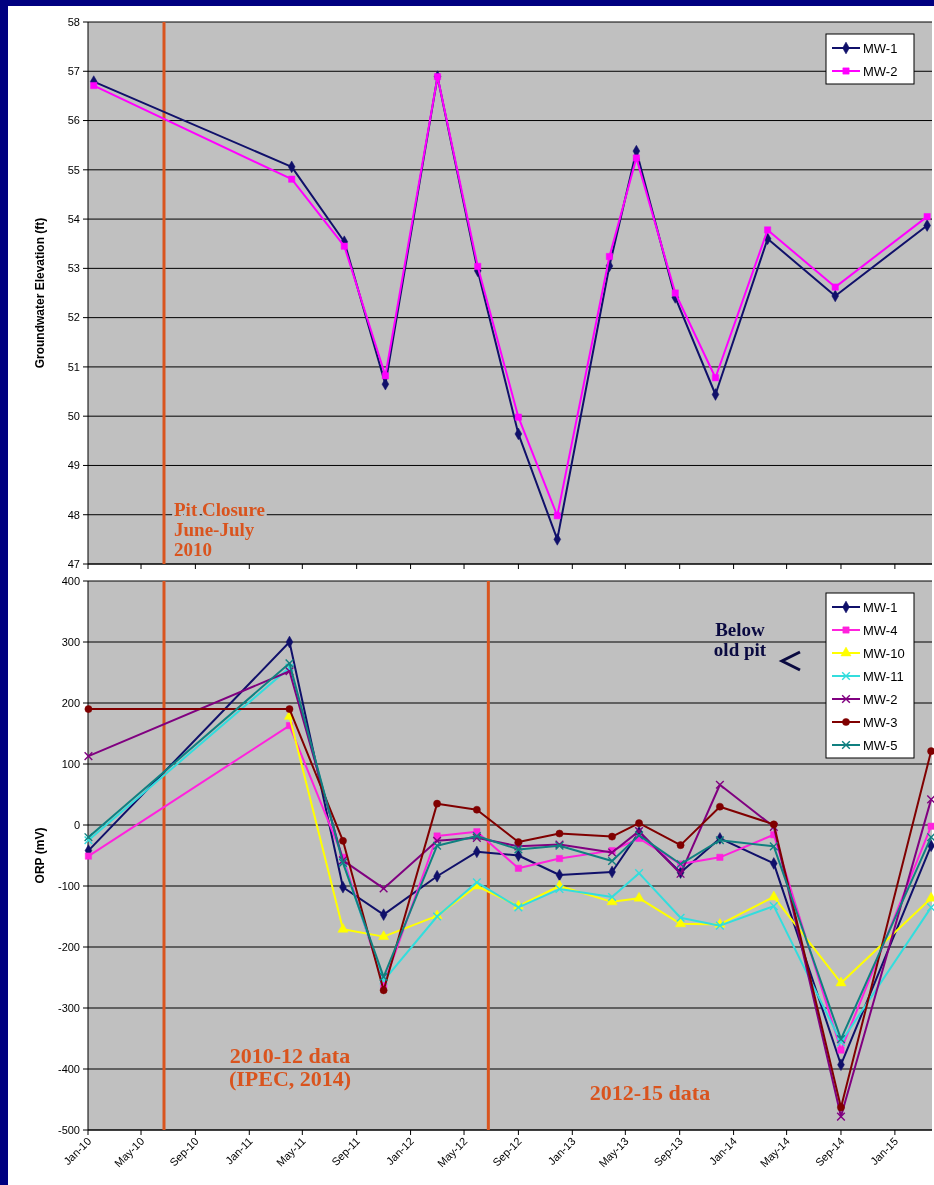 This screenshot has height=1185, width=934. Describe the element at coordinates (70, 641) in the screenshot. I see `y-tick-label: 300` at that location.